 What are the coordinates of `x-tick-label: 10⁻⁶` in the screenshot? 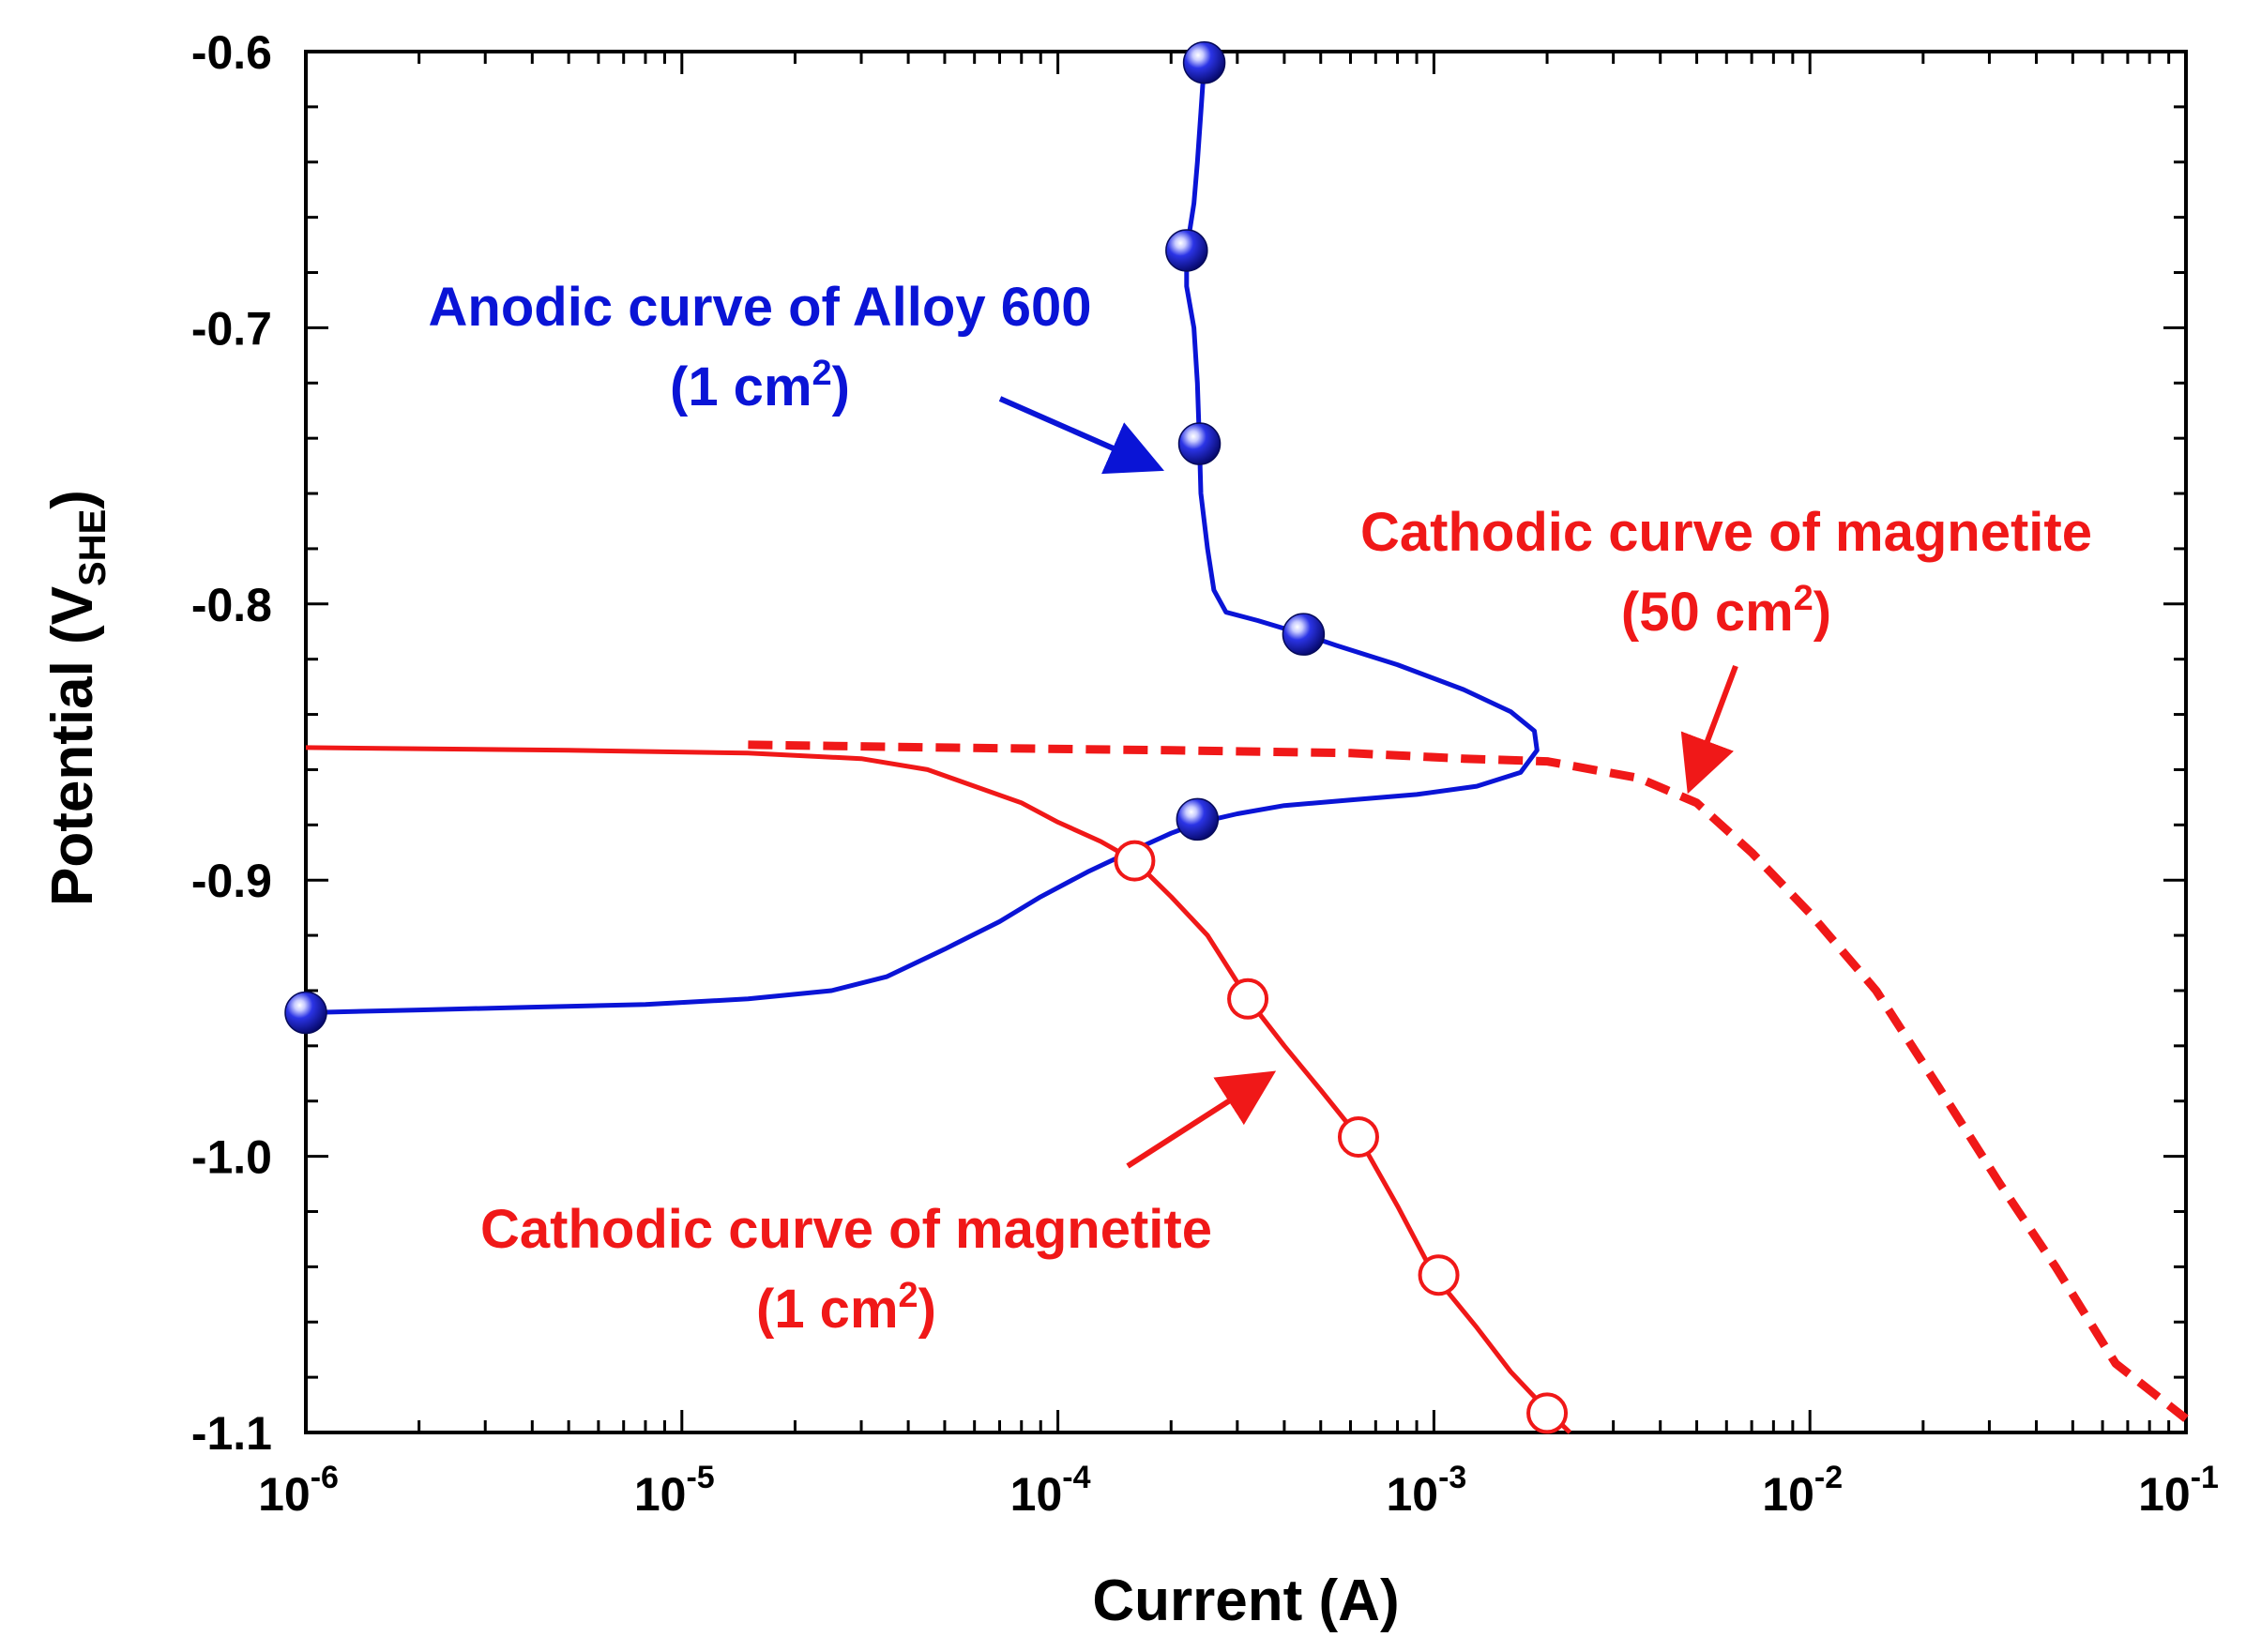 It's located at (298, 1490).